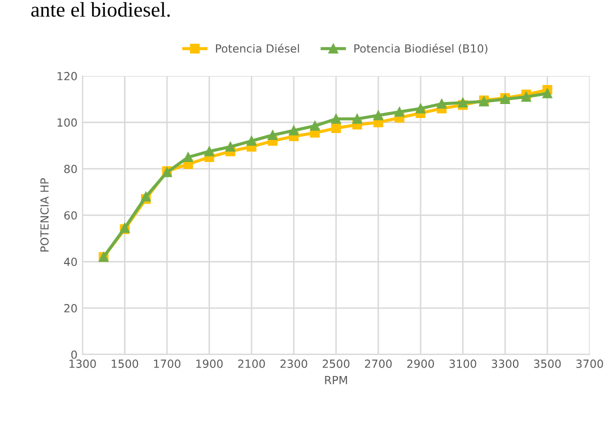  What do you see at coordinates (378, 364) in the screenshot?
I see `x-tick-label: 2700` at bounding box center [378, 364].